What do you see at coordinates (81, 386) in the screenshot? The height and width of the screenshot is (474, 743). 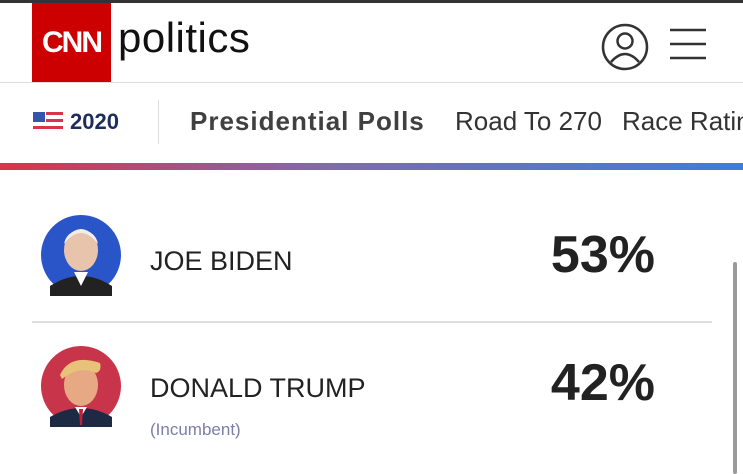 I see `trump-avatar` at bounding box center [81, 386].